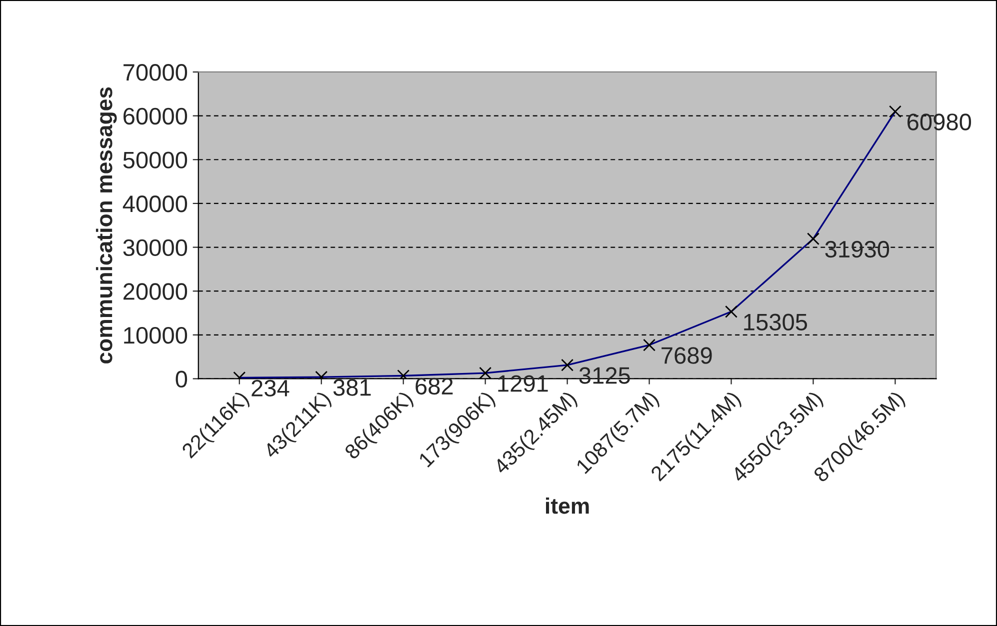  I want to click on y-tick-label: 30000, so click(155, 247).